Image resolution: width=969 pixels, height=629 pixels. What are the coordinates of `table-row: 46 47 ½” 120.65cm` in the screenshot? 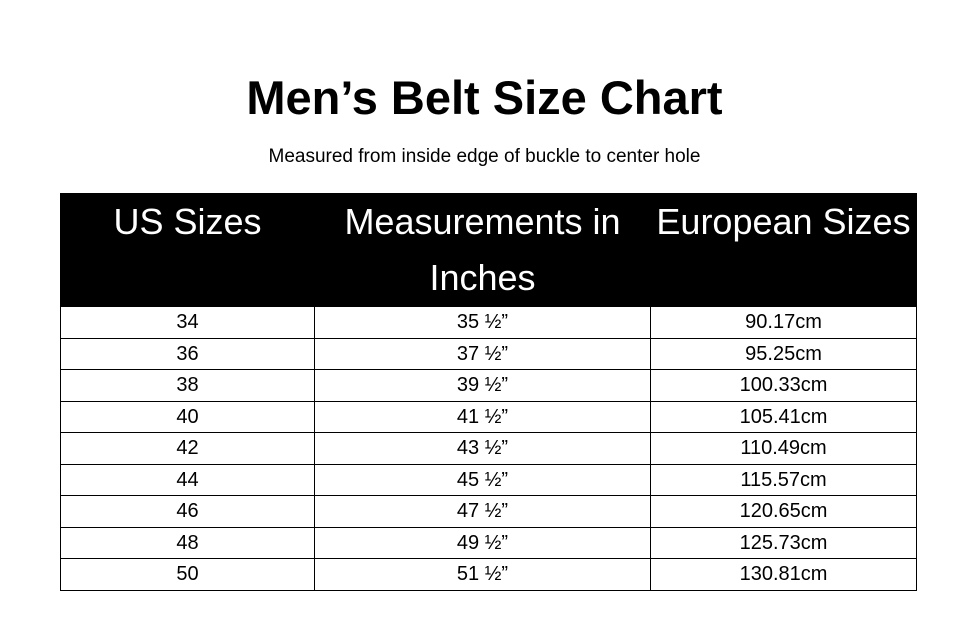 It's located at (488, 511).